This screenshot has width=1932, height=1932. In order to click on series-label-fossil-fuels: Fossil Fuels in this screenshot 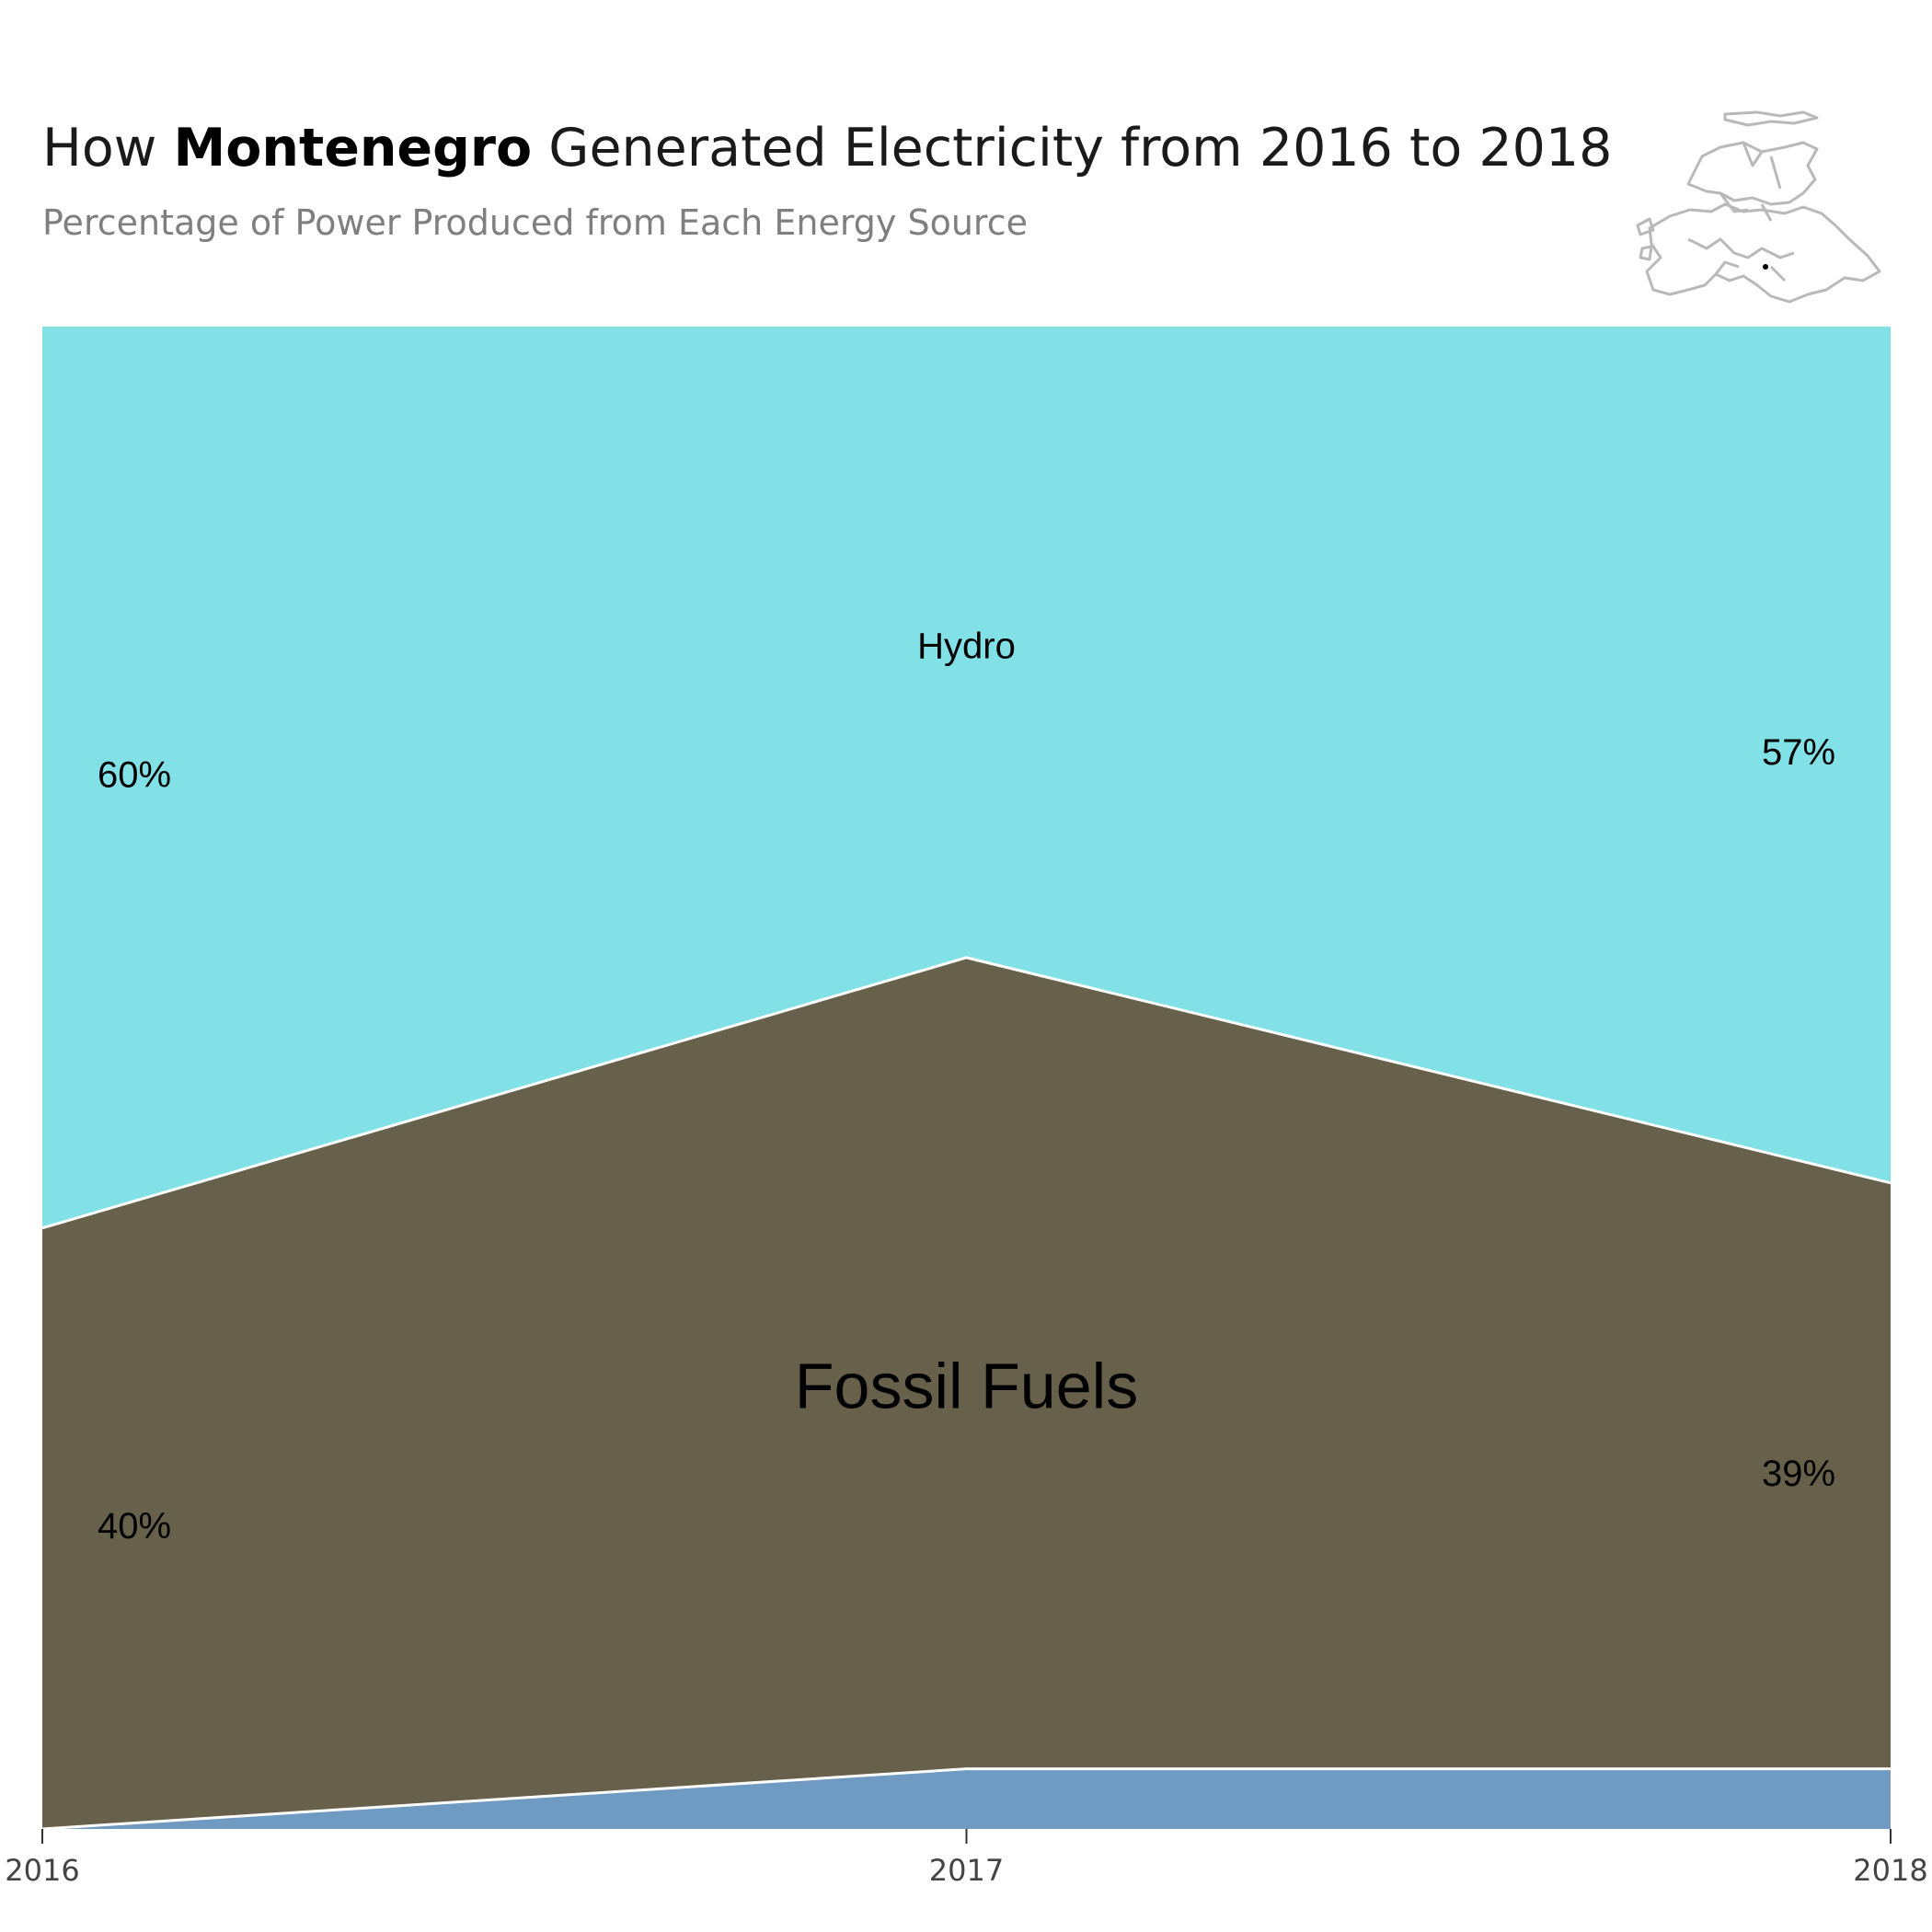, I will do `click(966, 1385)`.